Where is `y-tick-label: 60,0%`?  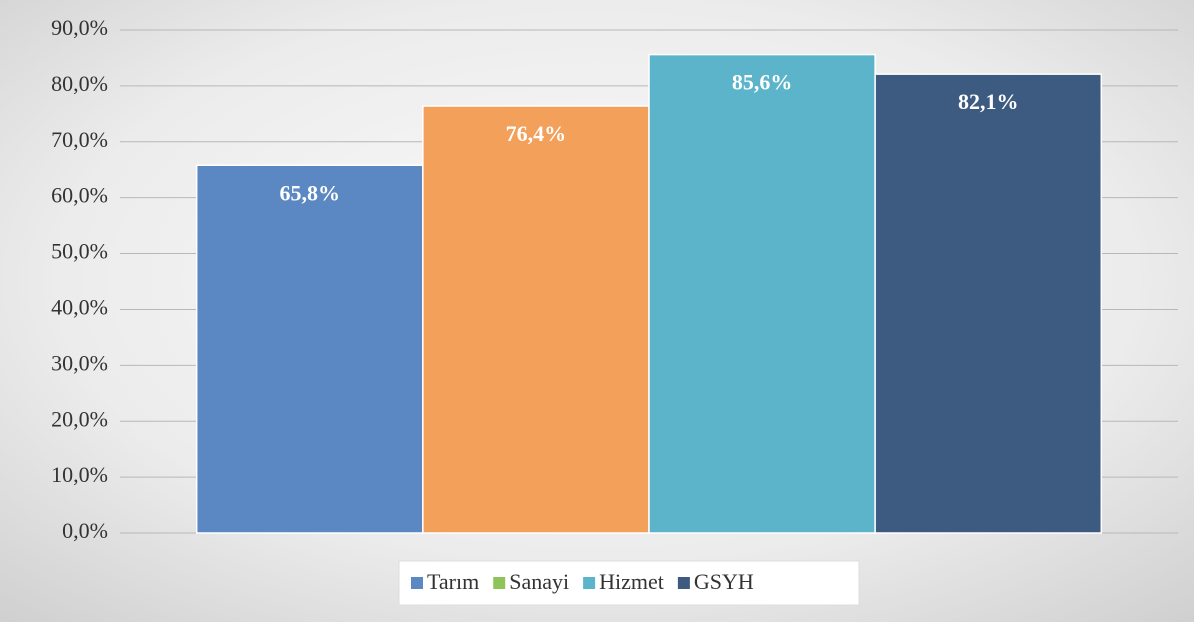 y-tick-label: 60,0% is located at coordinates (79, 195).